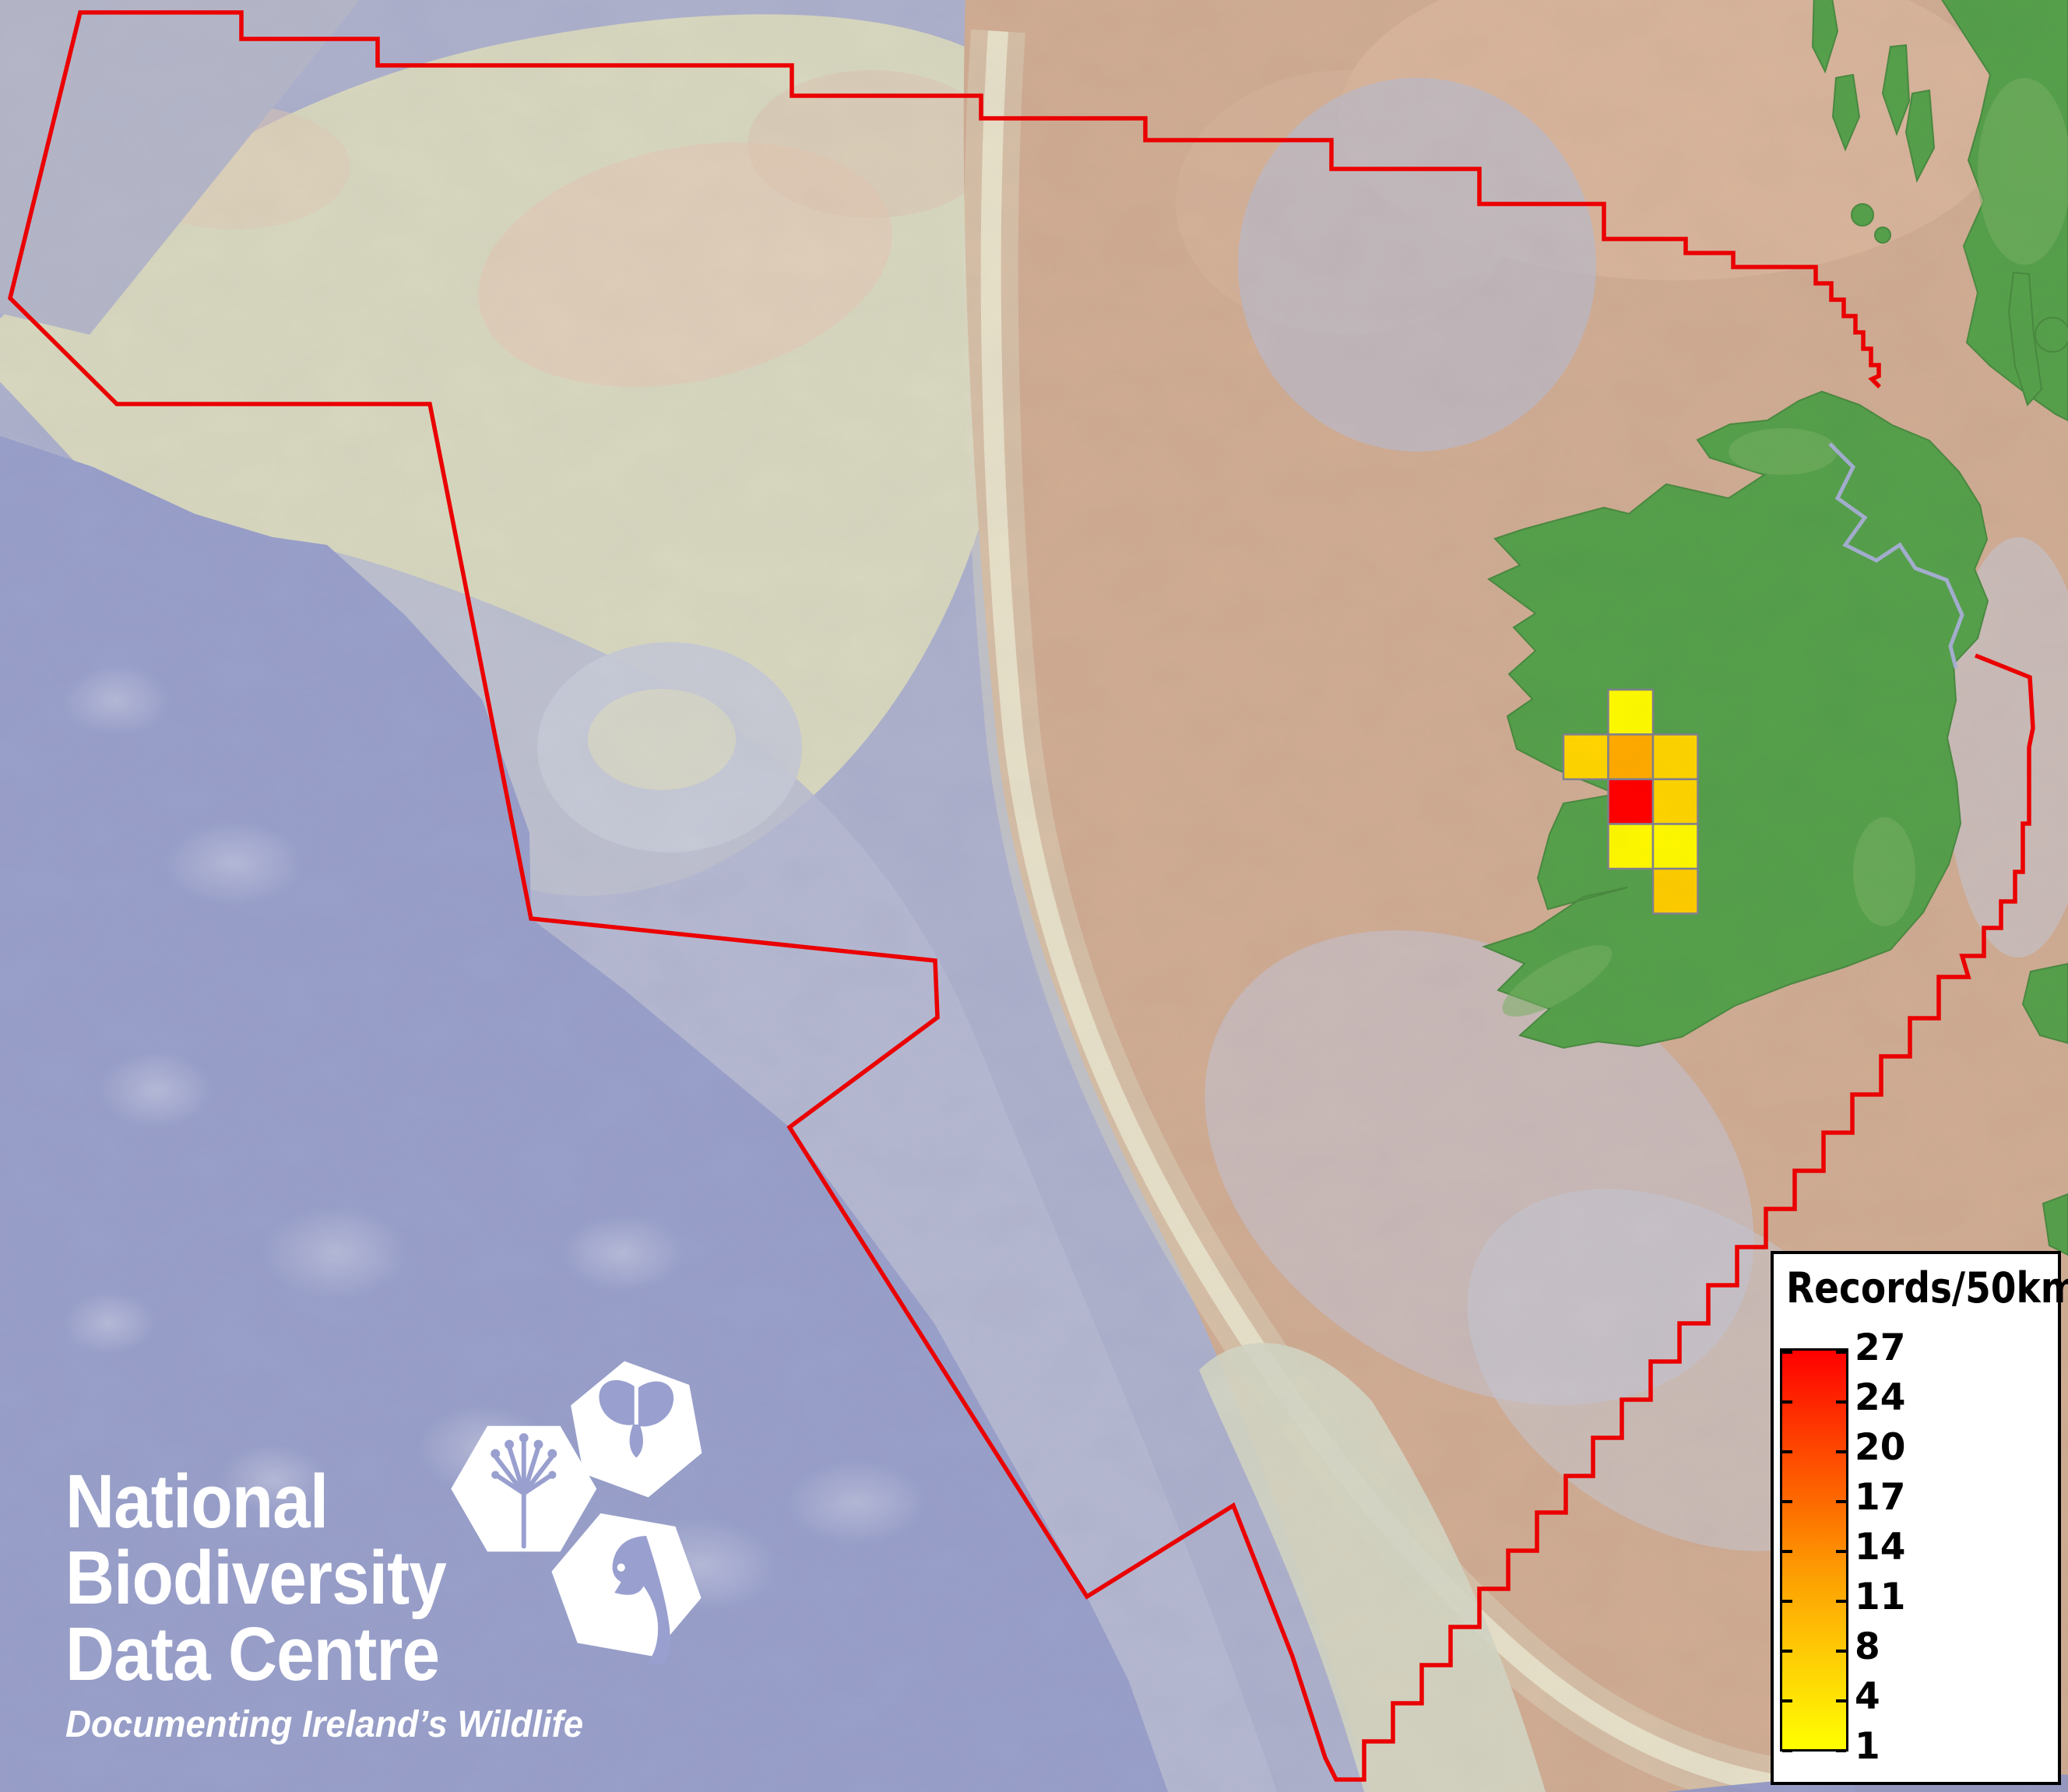 This screenshot has width=2068, height=1792. Describe the element at coordinates (197, 1501) in the screenshot. I see `logo-line-1: National` at that location.